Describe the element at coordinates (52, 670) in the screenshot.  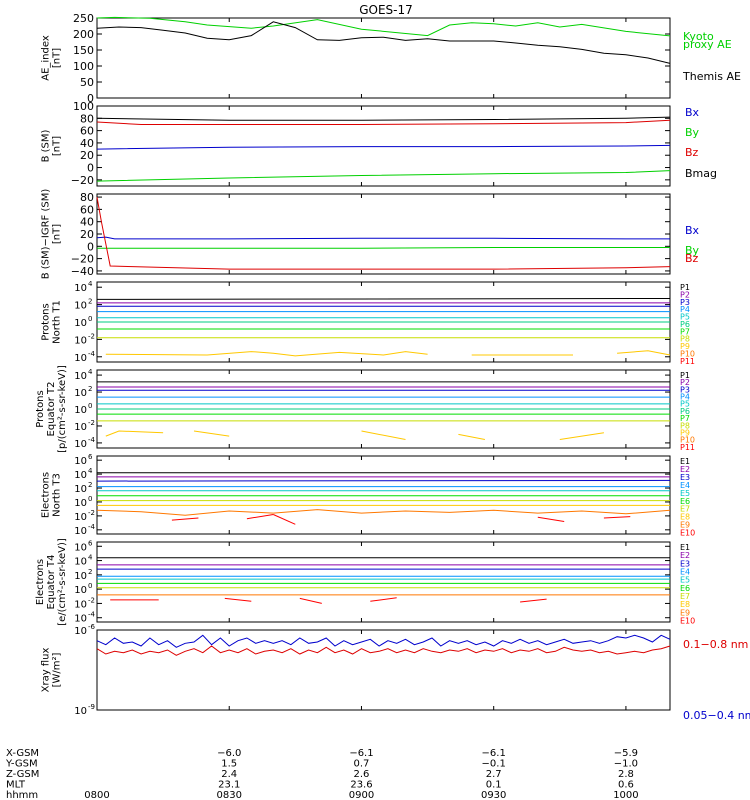
I see `y-axis-label: Xray flux [W/m²]` at that location.